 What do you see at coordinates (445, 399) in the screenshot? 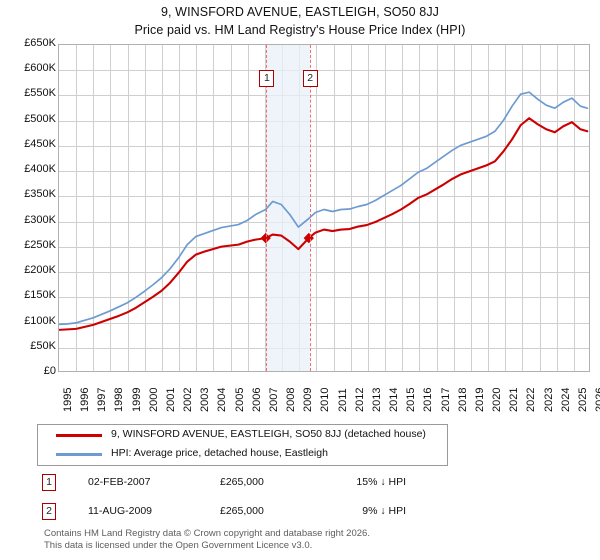
I see `x-axis-tick-label: 2017` at bounding box center [445, 399].